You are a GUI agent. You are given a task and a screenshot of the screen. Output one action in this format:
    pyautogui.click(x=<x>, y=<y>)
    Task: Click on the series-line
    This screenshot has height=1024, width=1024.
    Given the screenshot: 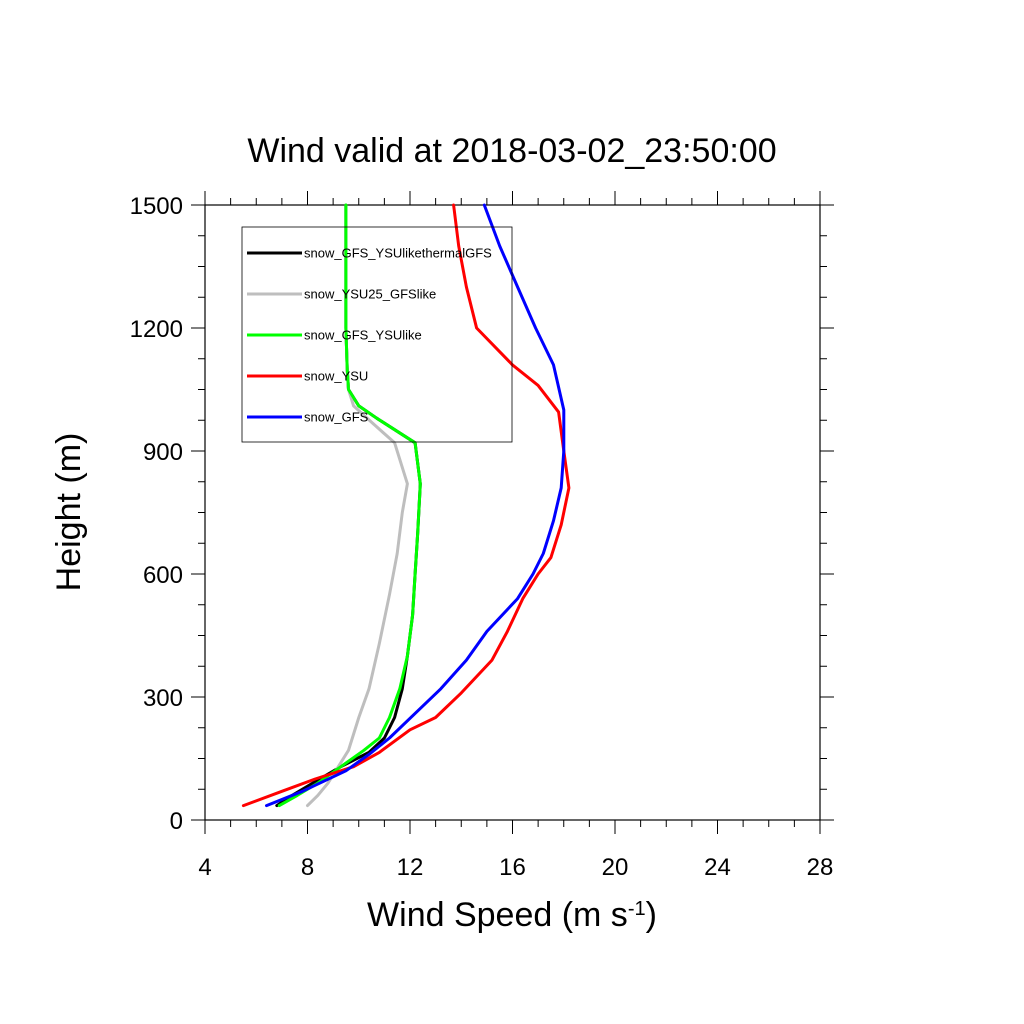 What is the action you would take?
    pyautogui.click(x=349, y=505)
    